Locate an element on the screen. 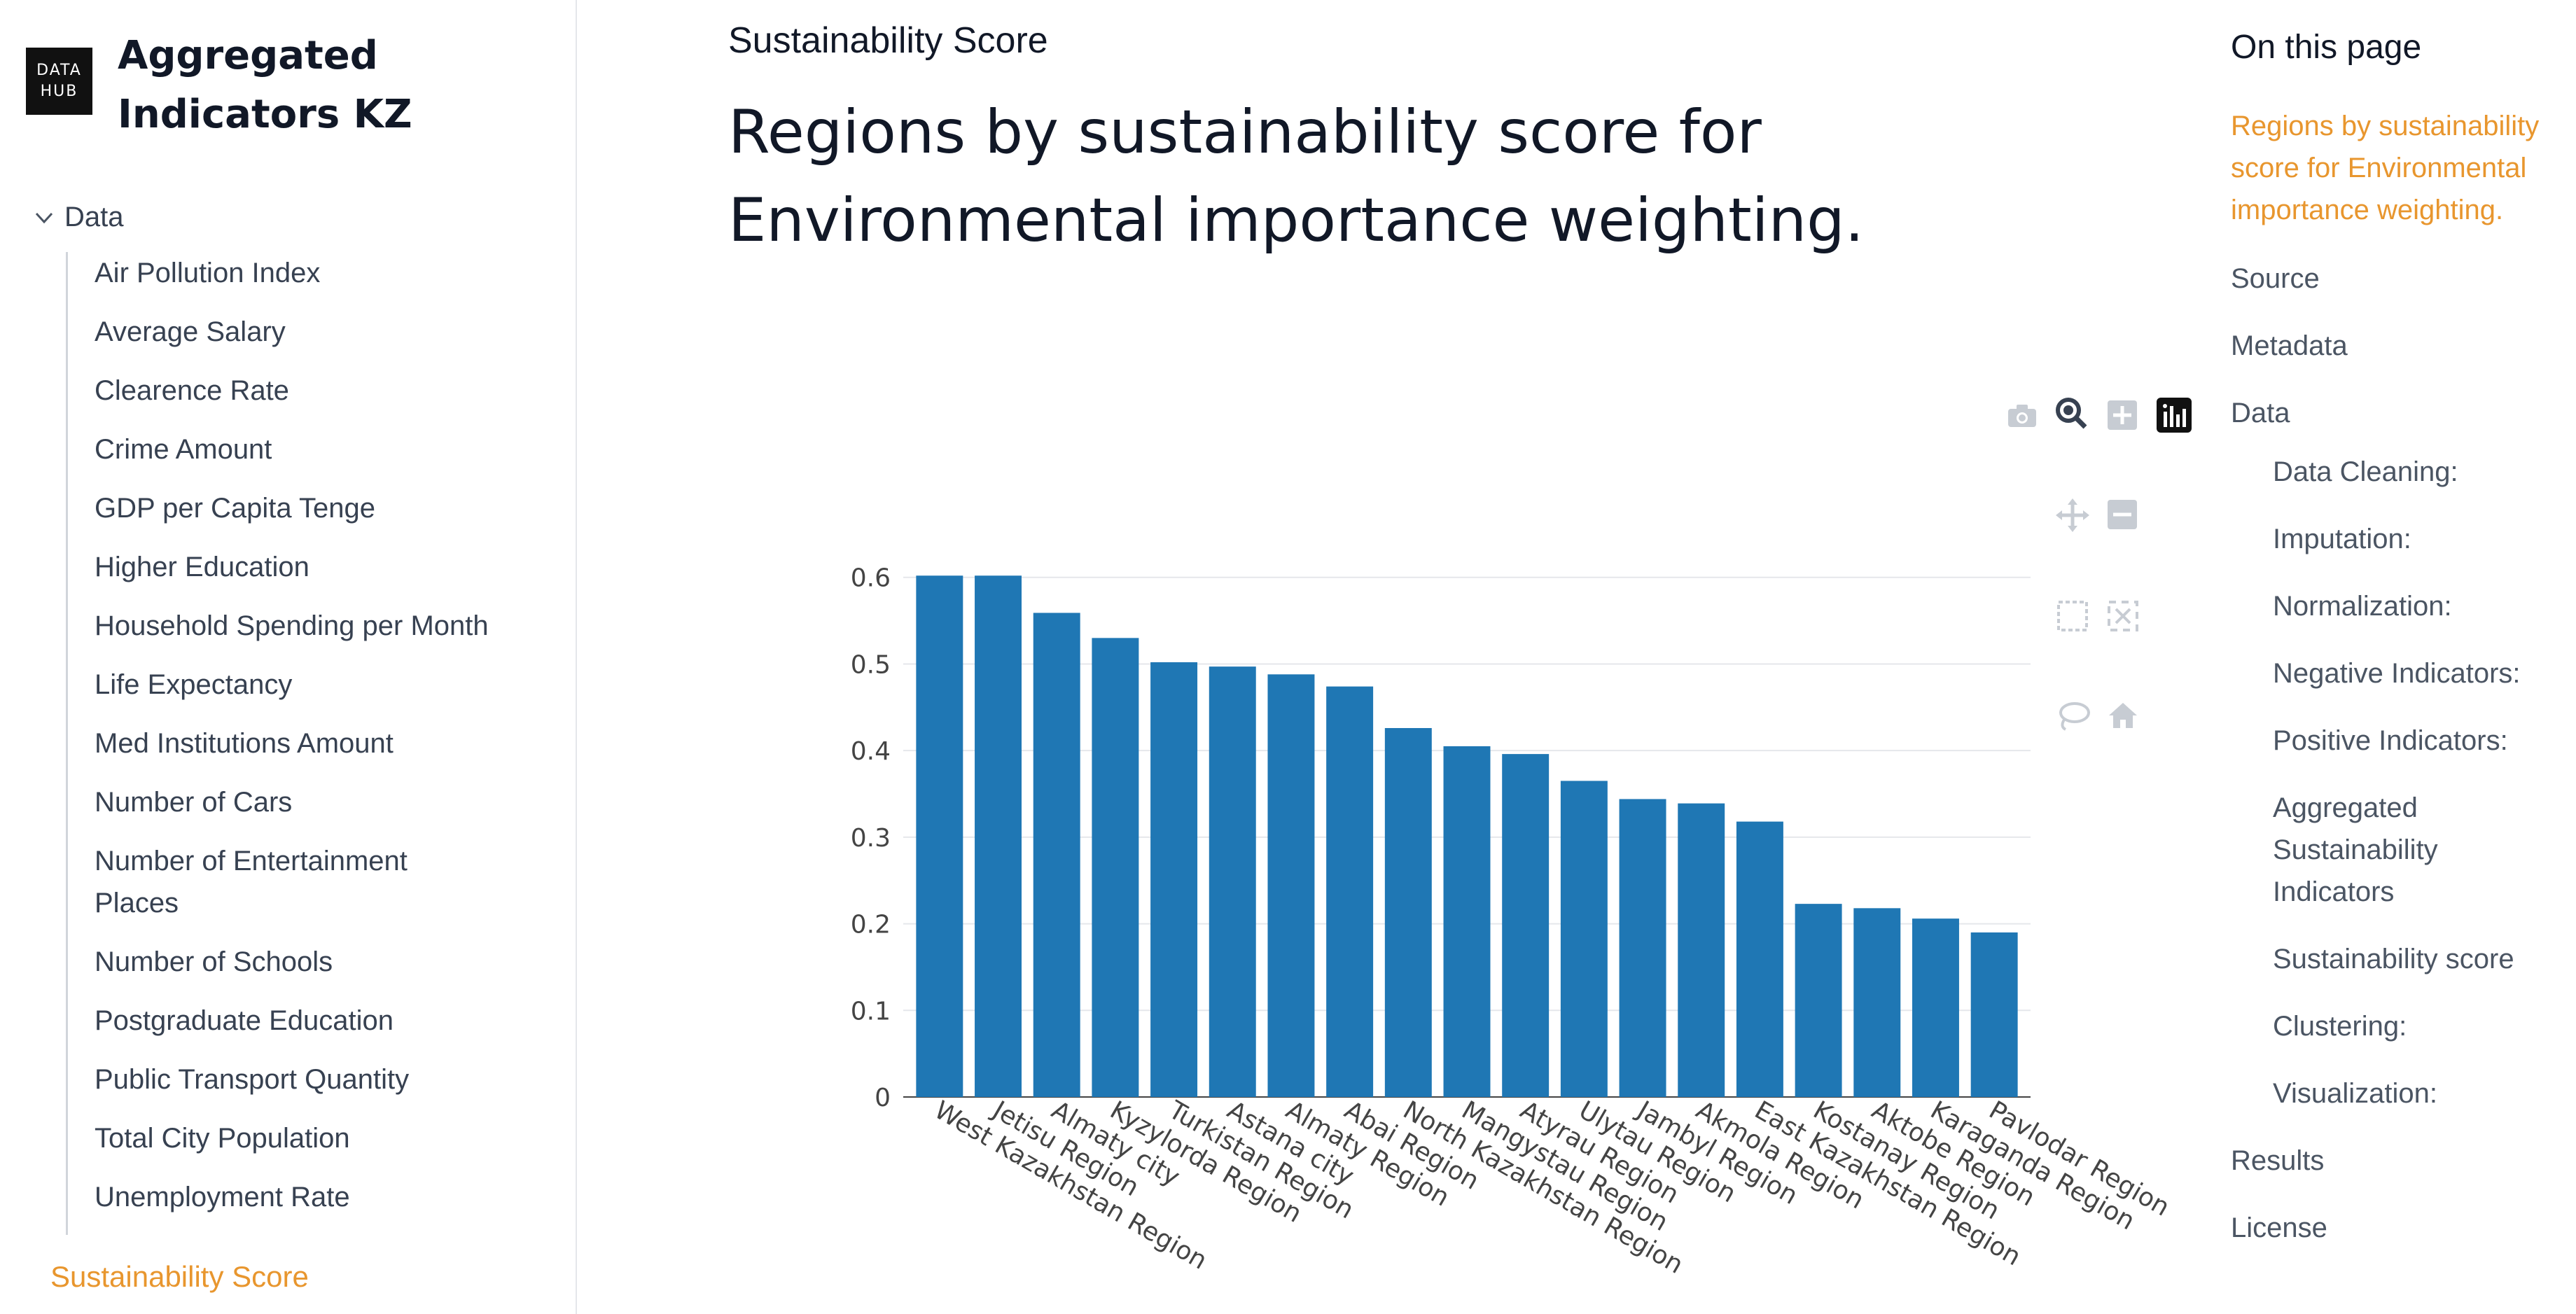 The height and width of the screenshot is (1314, 2576). autoscale-icon is located at coordinates (2123, 616).